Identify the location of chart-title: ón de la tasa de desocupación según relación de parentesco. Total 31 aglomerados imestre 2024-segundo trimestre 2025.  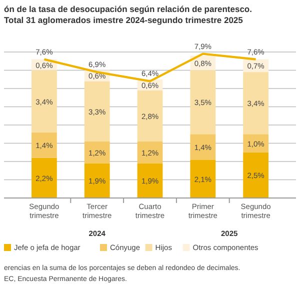
(128, 14).